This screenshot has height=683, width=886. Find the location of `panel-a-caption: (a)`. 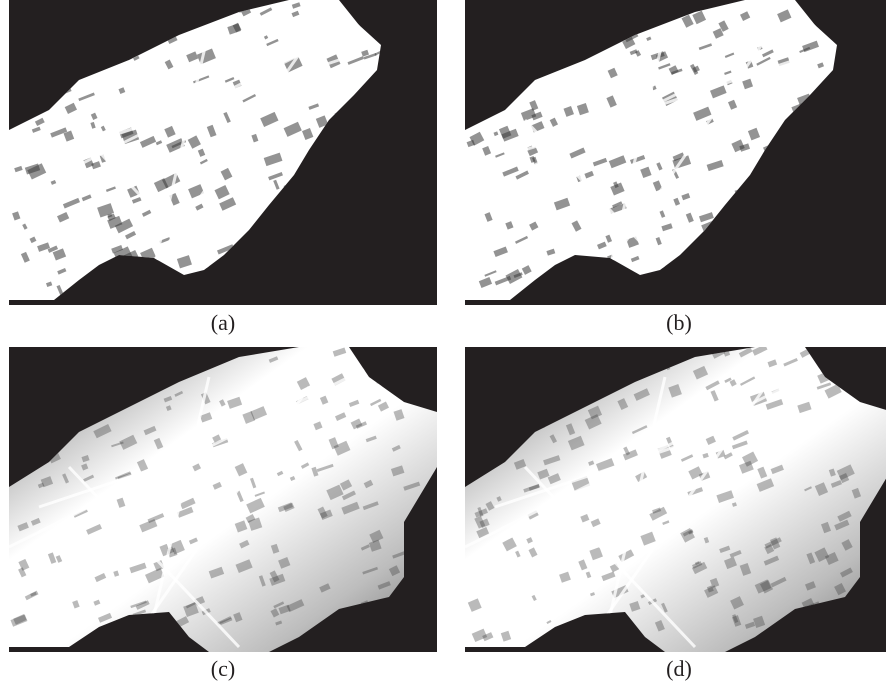

panel-a-caption: (a) is located at coordinates (223, 322).